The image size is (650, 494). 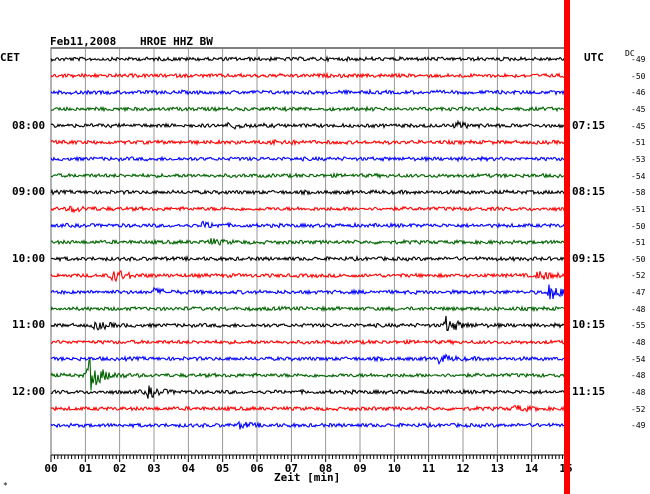 I want to click on right-timezone-label: UTC, so click(x=594, y=57).